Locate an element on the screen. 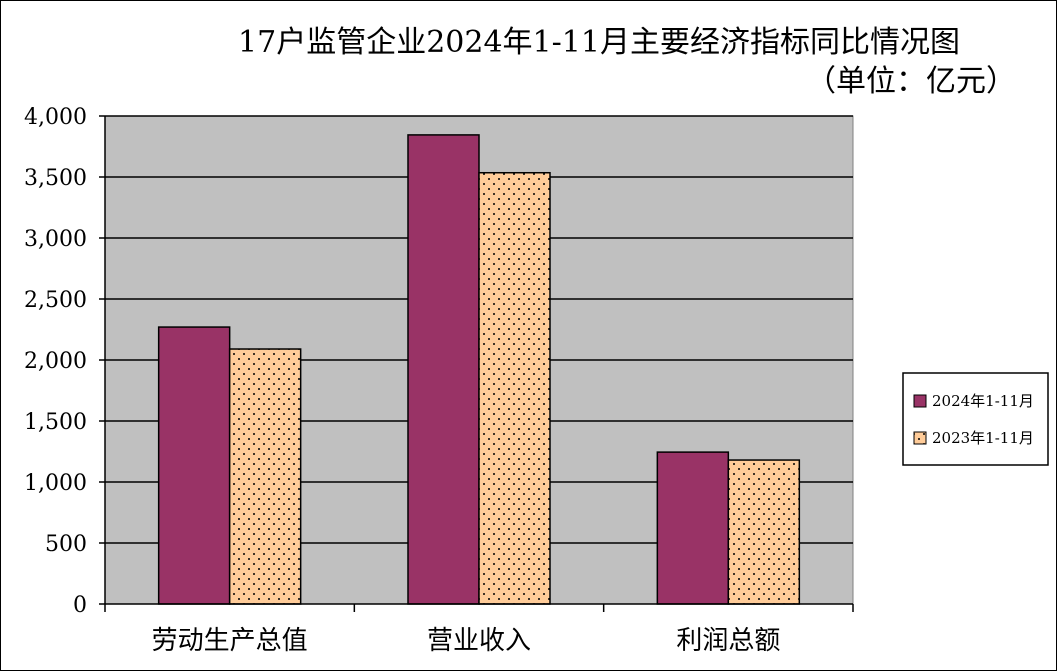 Image resolution: width=1057 pixels, height=671 pixels. chart-subtitle: （单位：亿元） is located at coordinates (911, 81).